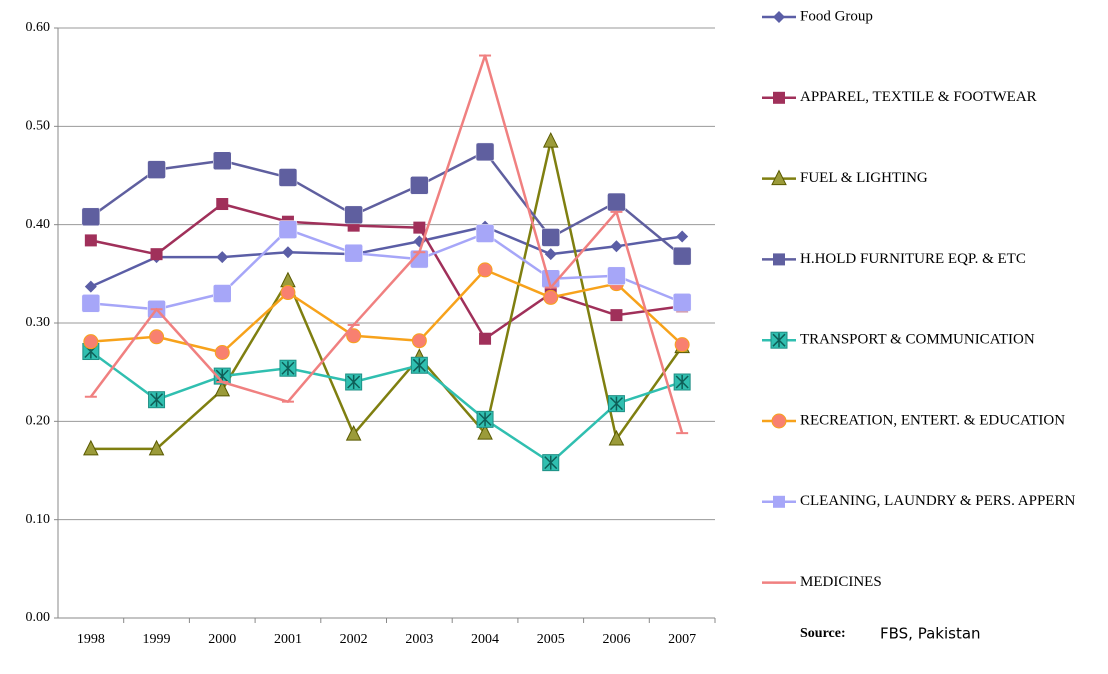  What do you see at coordinates (38, 617) in the screenshot?
I see `y-tick-label: 0.00` at bounding box center [38, 617].